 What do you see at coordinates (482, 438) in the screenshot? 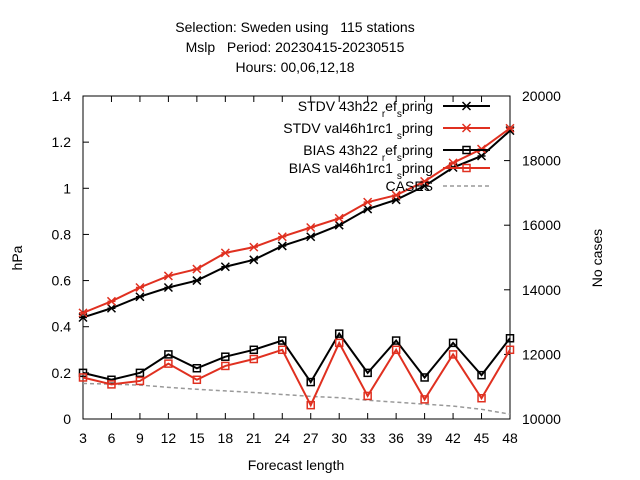
I see `x-tick-label: 45` at bounding box center [482, 438].